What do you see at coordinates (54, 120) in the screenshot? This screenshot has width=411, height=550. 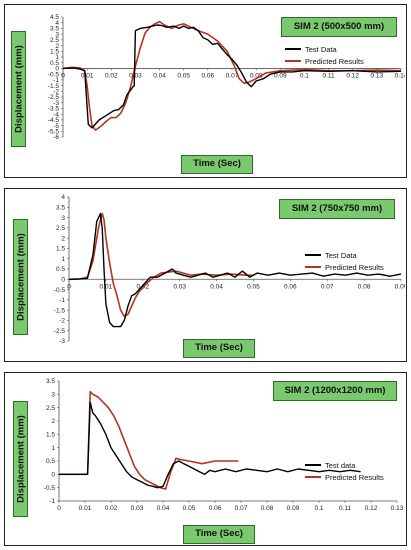 I see `y-tick-label: -4.5` at bounding box center [54, 120].